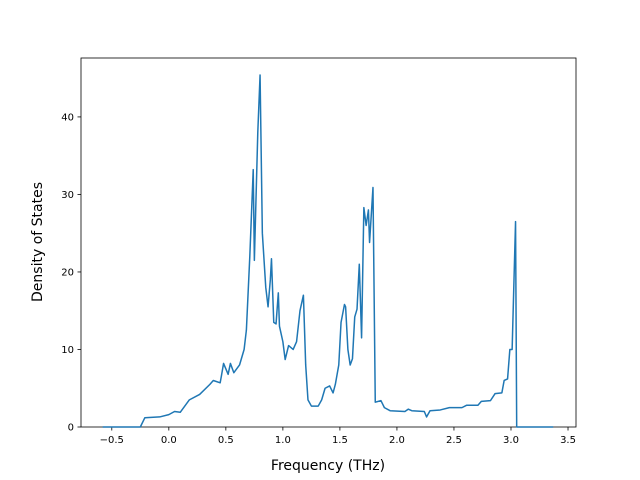  I want to click on y-tick-label: 20, so click(67, 272).